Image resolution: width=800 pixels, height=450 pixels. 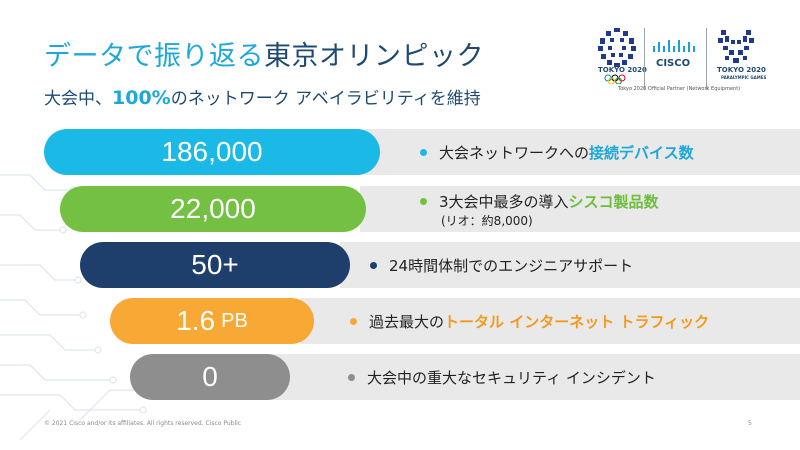 I want to click on olympic-caption: TOKYO 2020, so click(x=622, y=70).